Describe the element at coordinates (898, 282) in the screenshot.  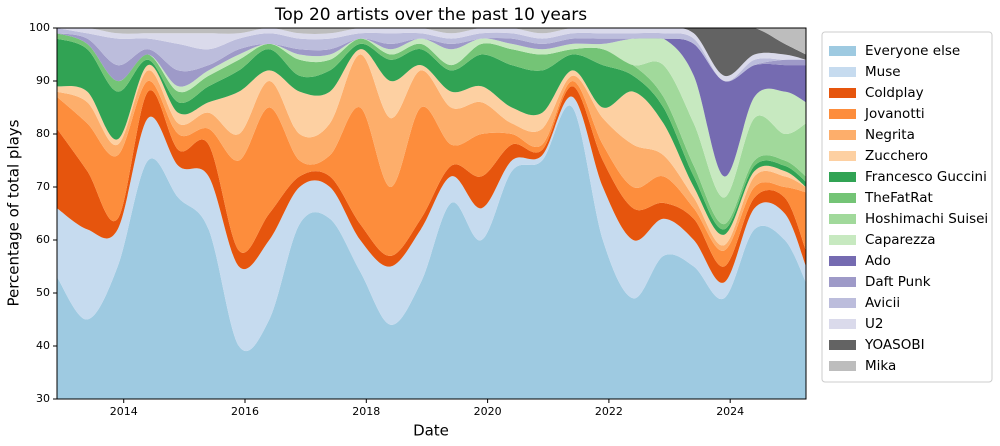
I see `legend-label: Daft Punk` at that location.